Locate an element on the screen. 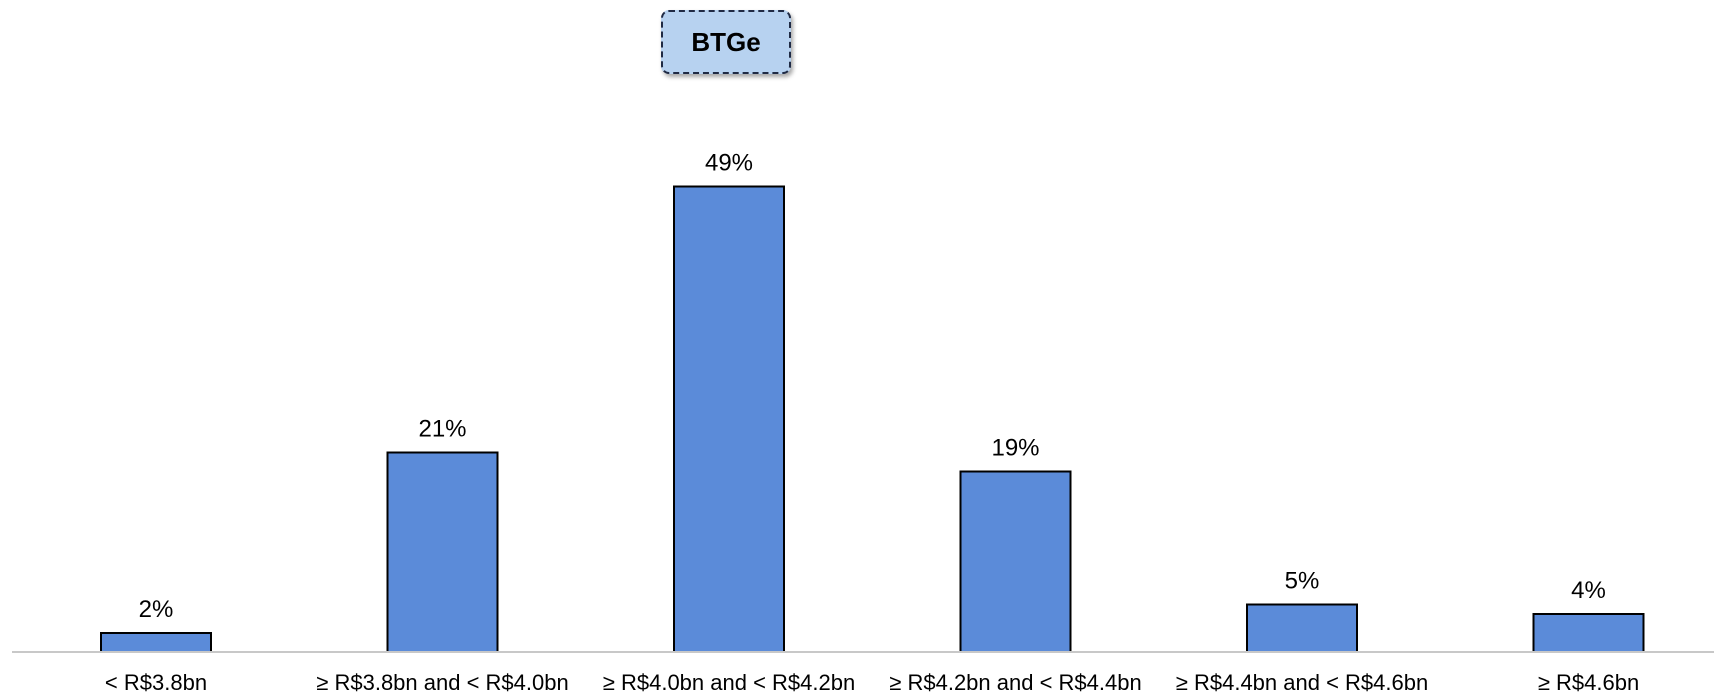  category-label-5: ≥ R$4.6bn is located at coordinates (1588, 682).